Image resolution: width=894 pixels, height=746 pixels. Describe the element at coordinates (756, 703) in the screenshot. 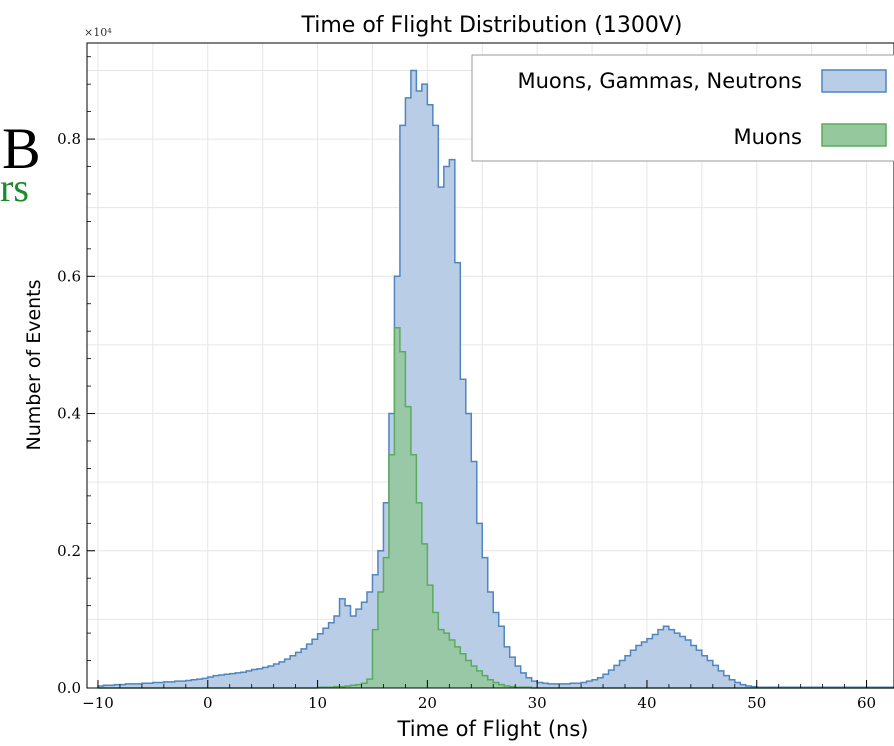

I see `x-tick-label: 50` at that location.